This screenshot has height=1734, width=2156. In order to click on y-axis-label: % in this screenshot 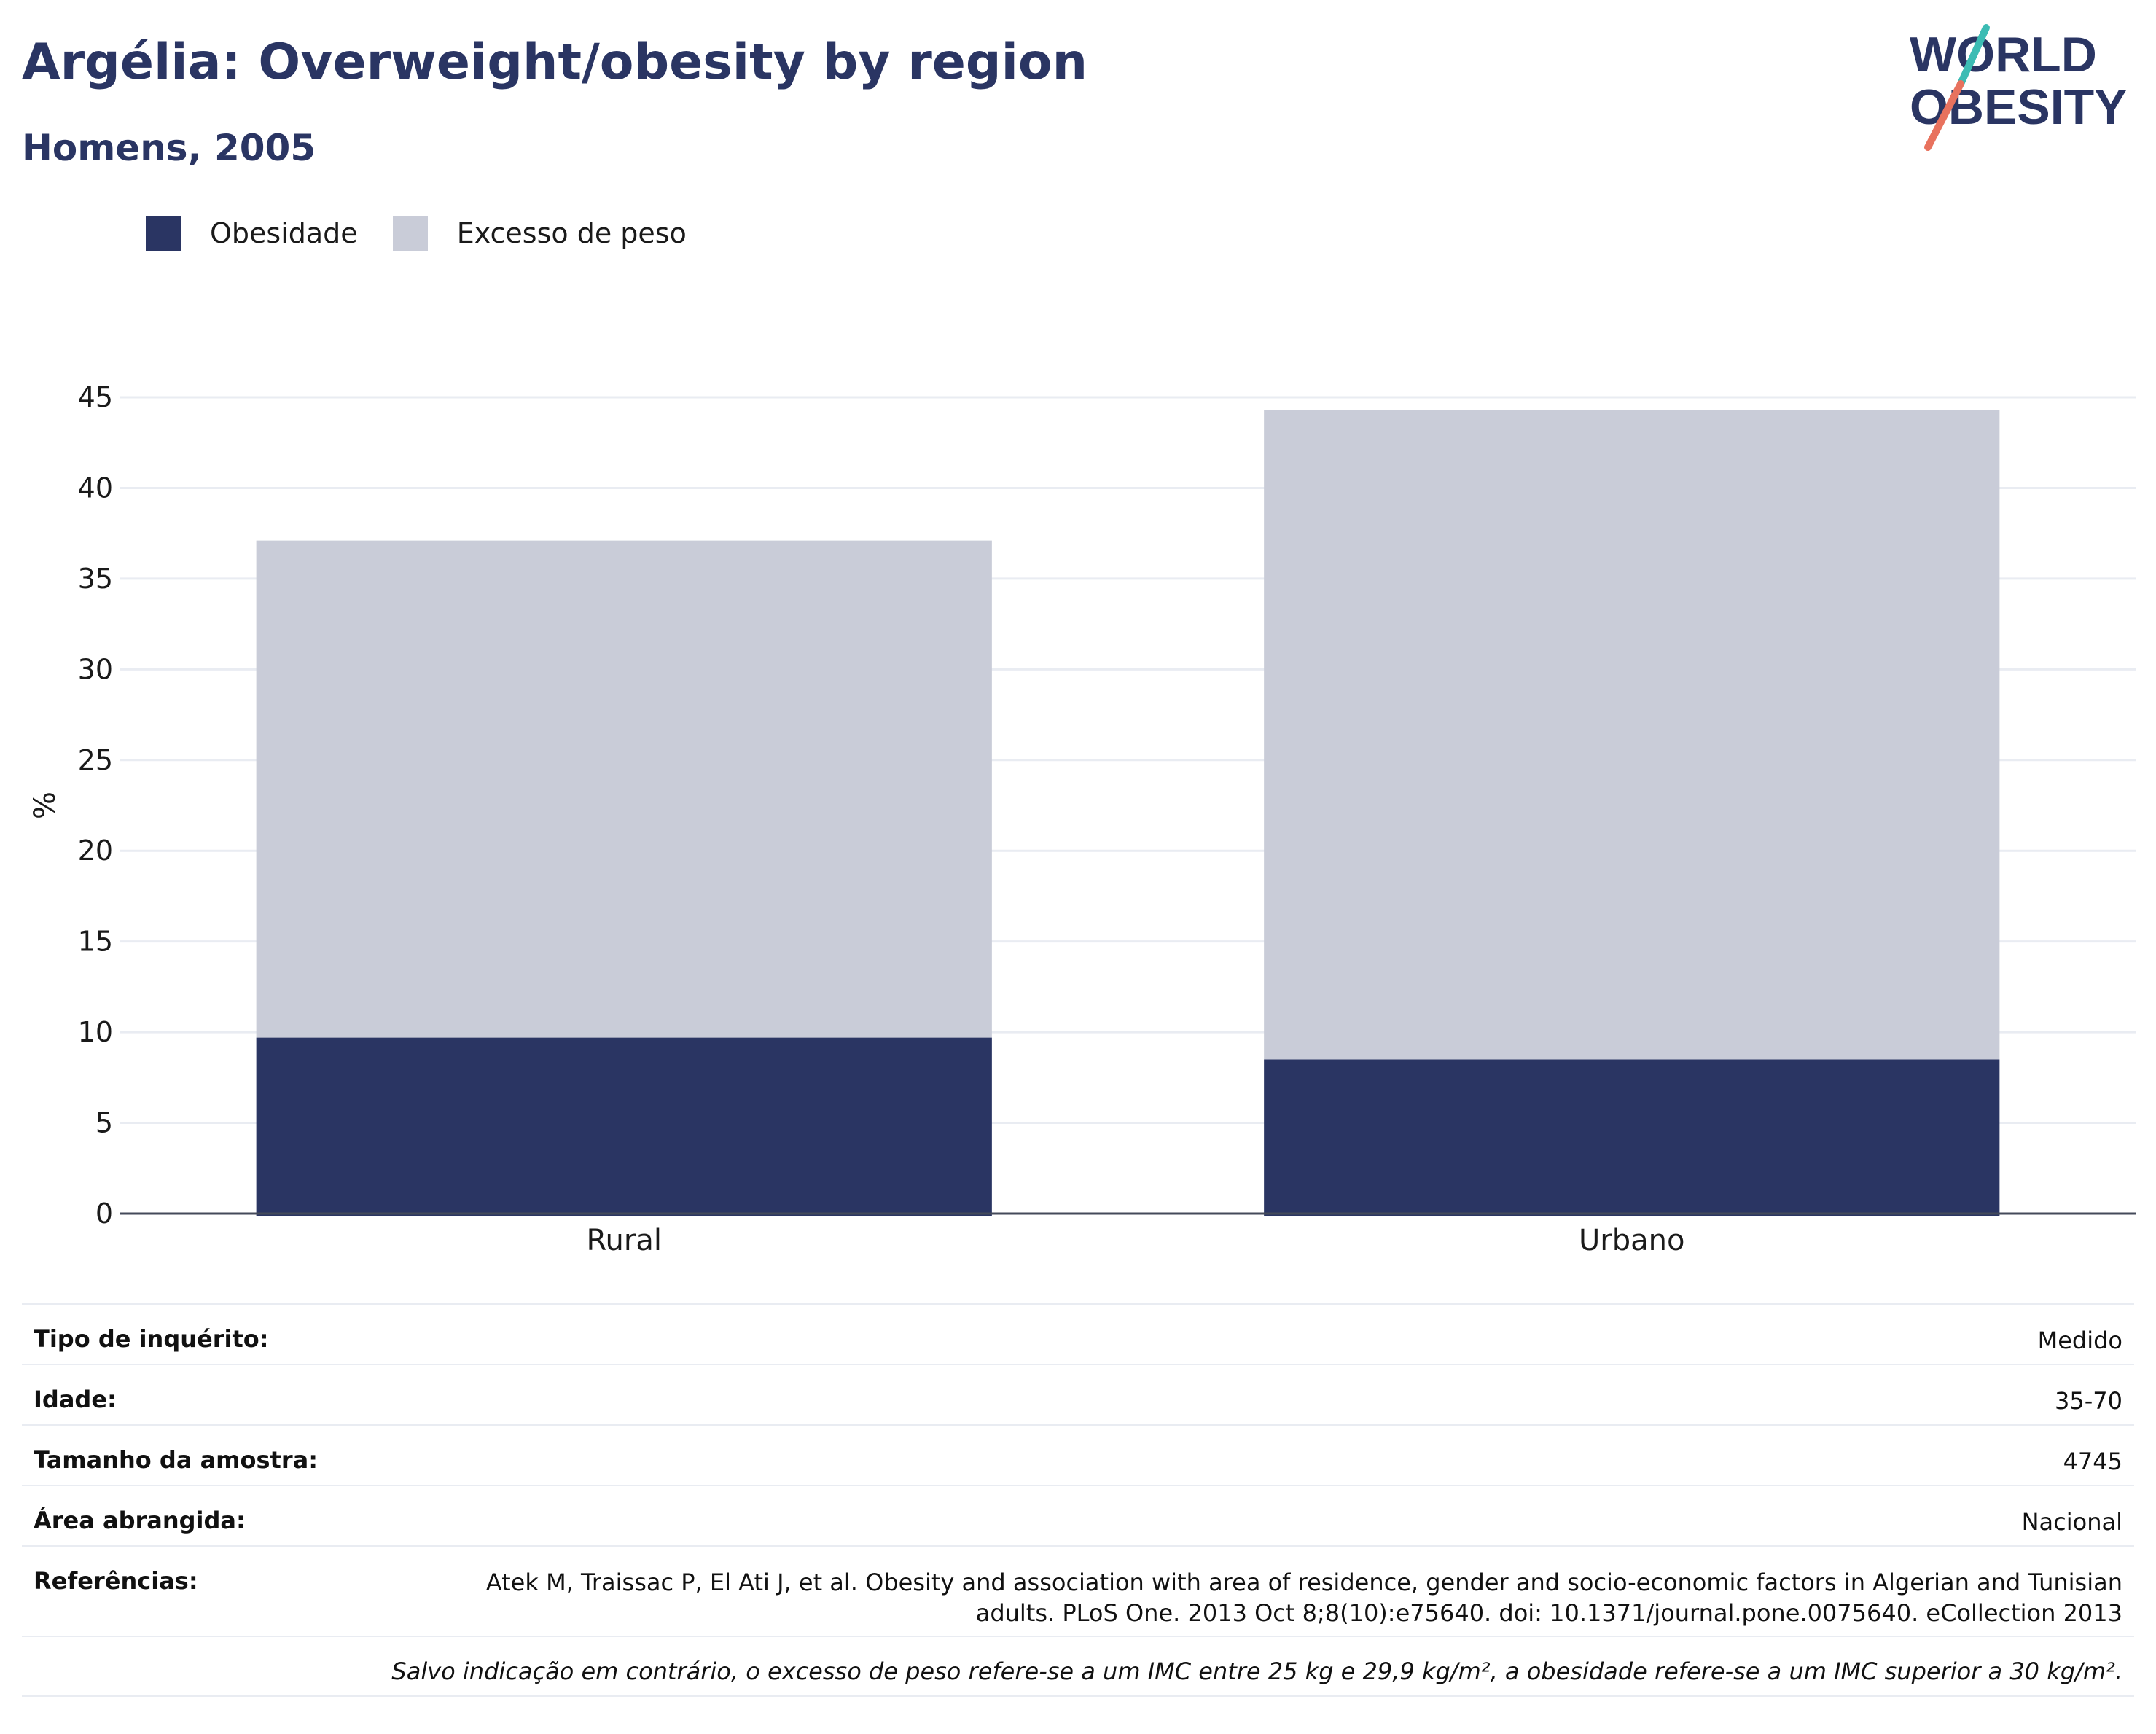, I will do `click(45, 806)`.